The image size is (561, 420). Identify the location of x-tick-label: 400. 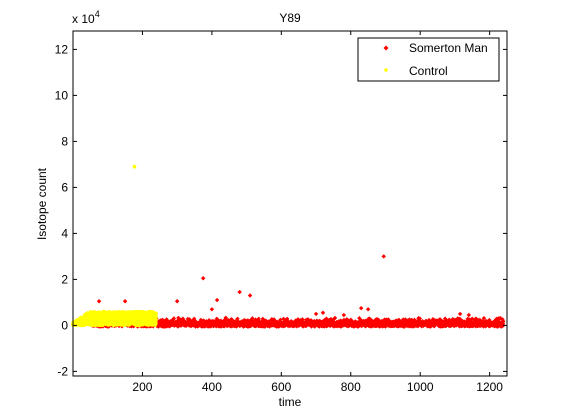
(212, 387).